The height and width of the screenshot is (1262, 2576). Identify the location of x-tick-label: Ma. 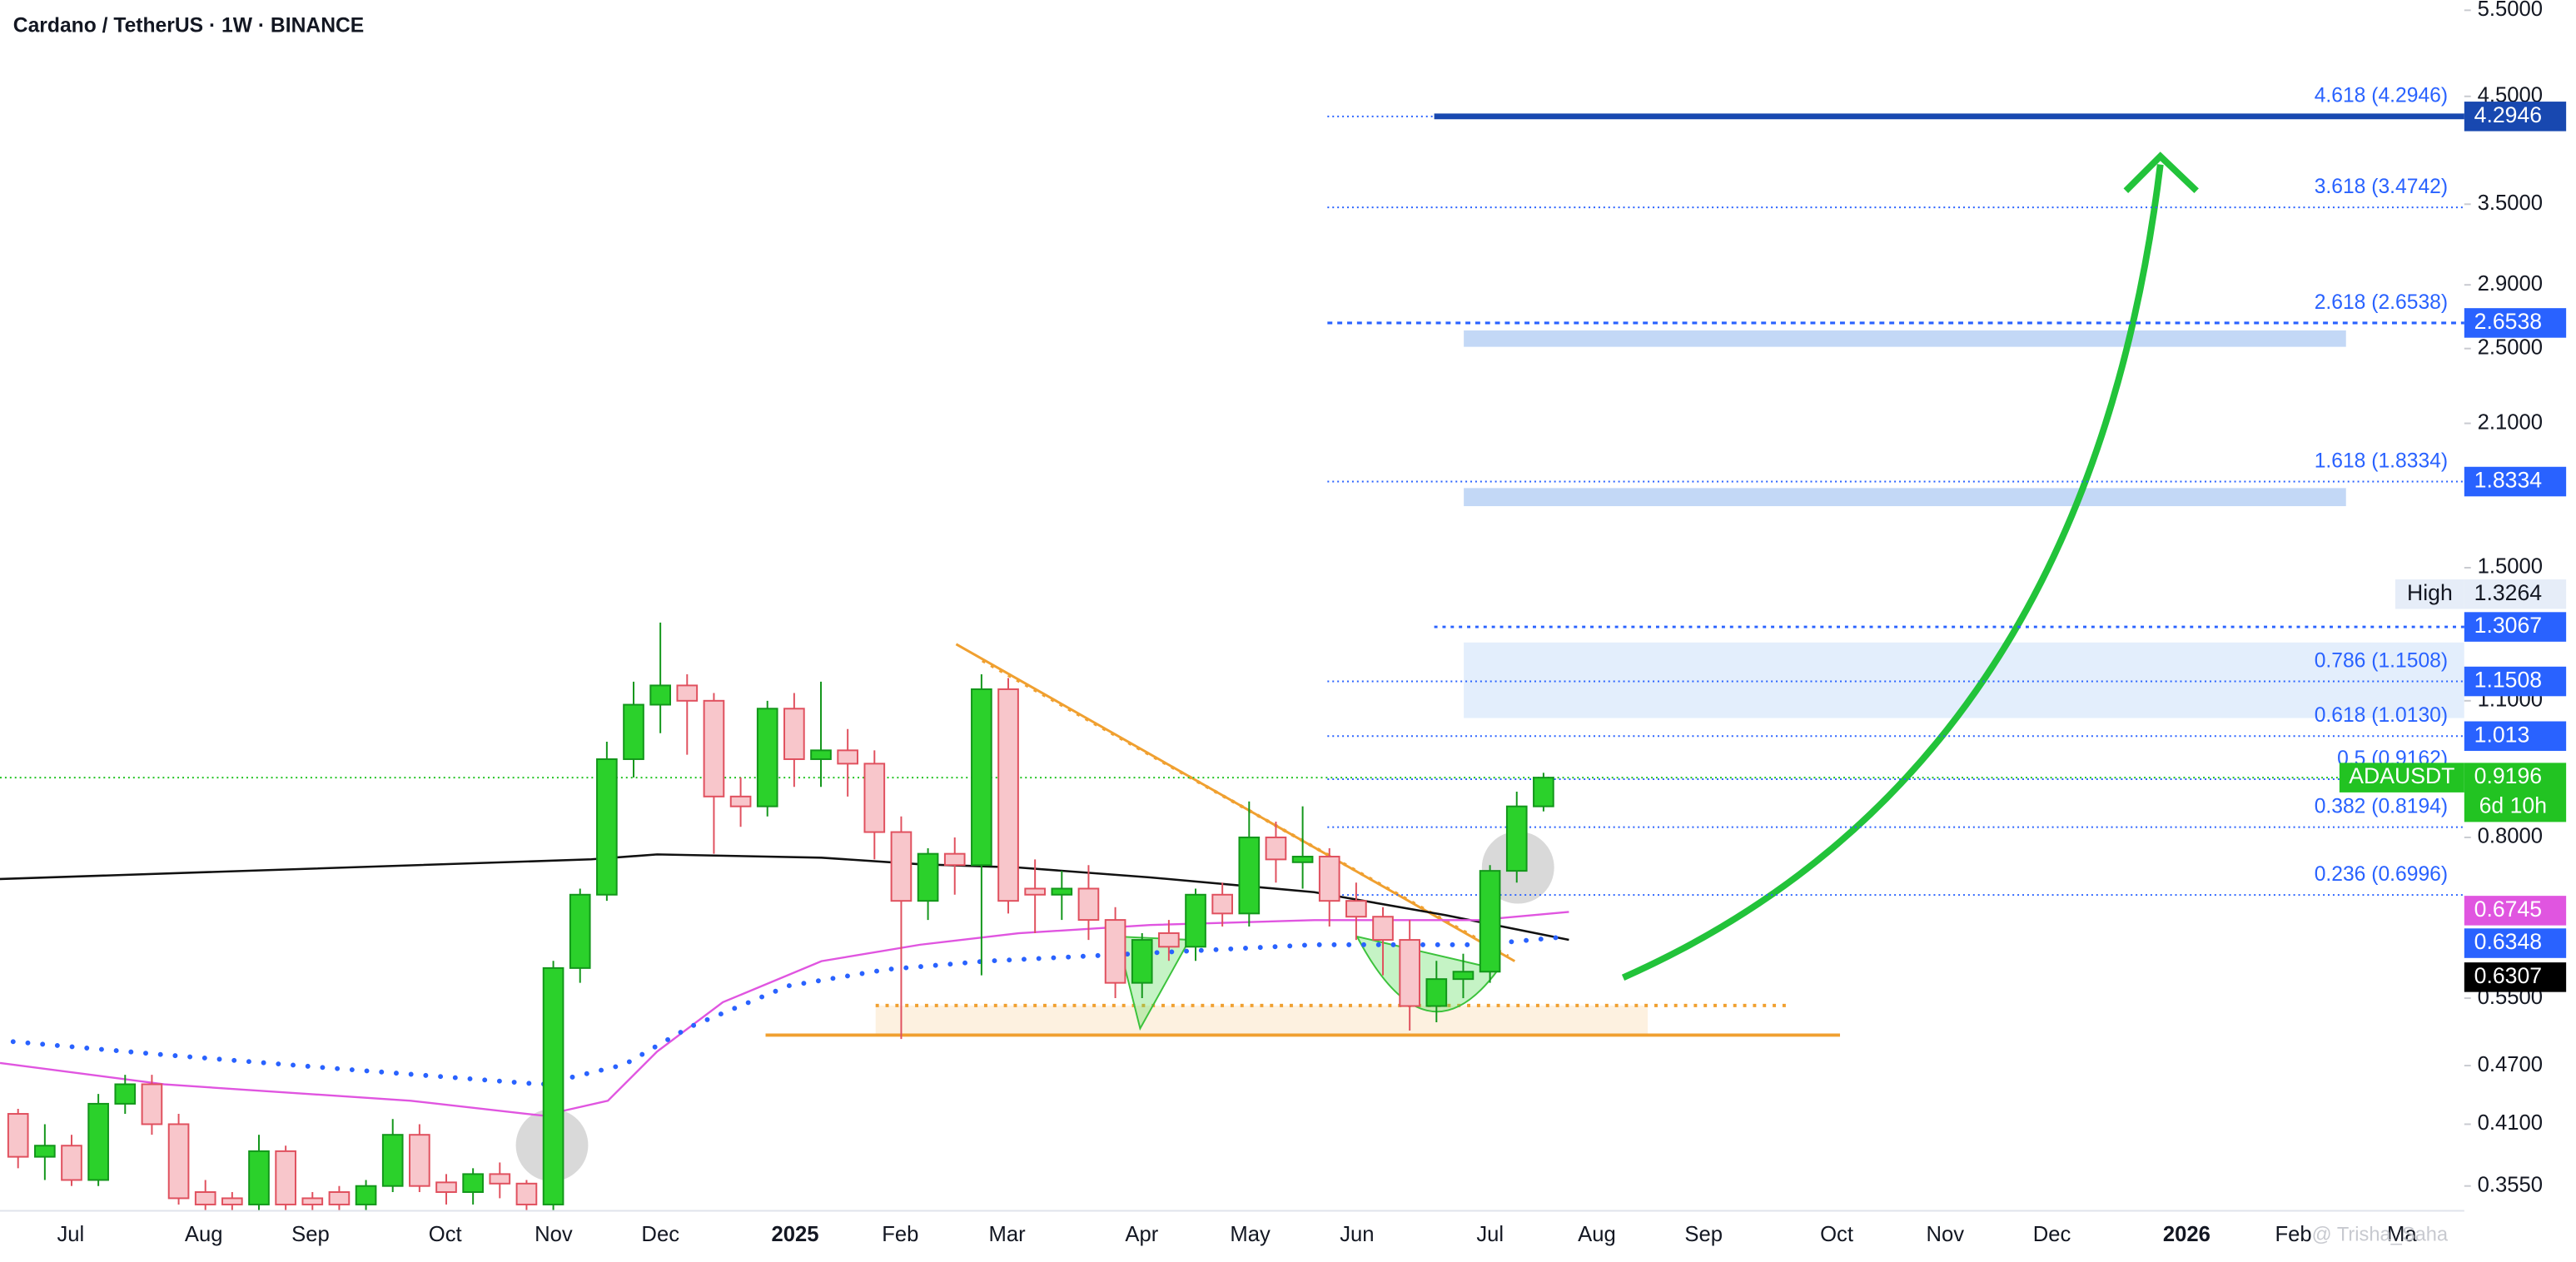
(2402, 1235).